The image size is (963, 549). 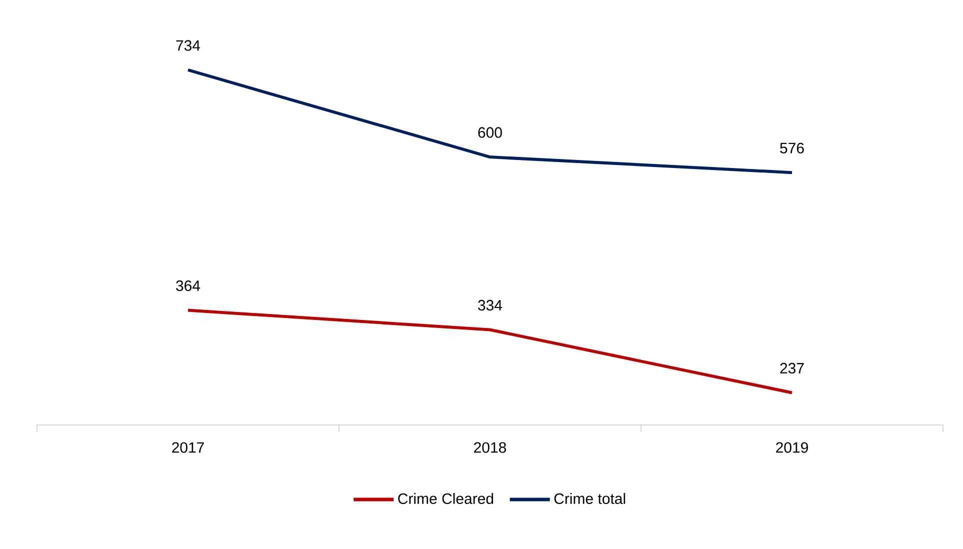 I want to click on data-label: 237, so click(x=792, y=368).